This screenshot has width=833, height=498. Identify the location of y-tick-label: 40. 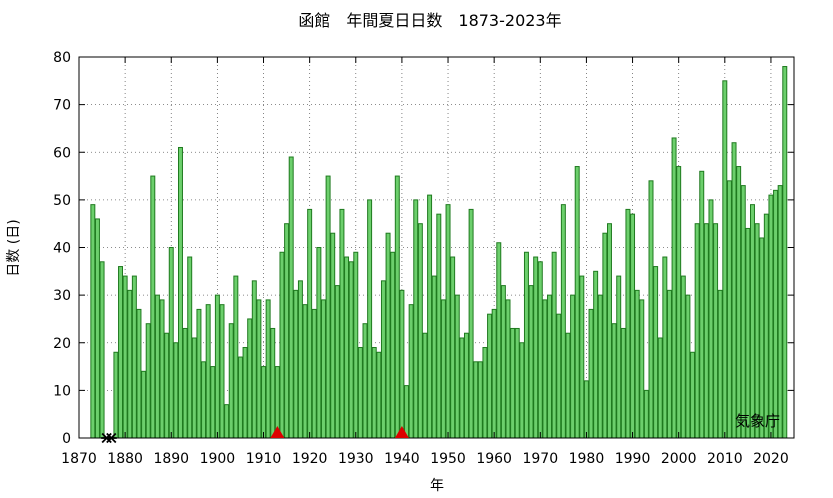
(62, 249).